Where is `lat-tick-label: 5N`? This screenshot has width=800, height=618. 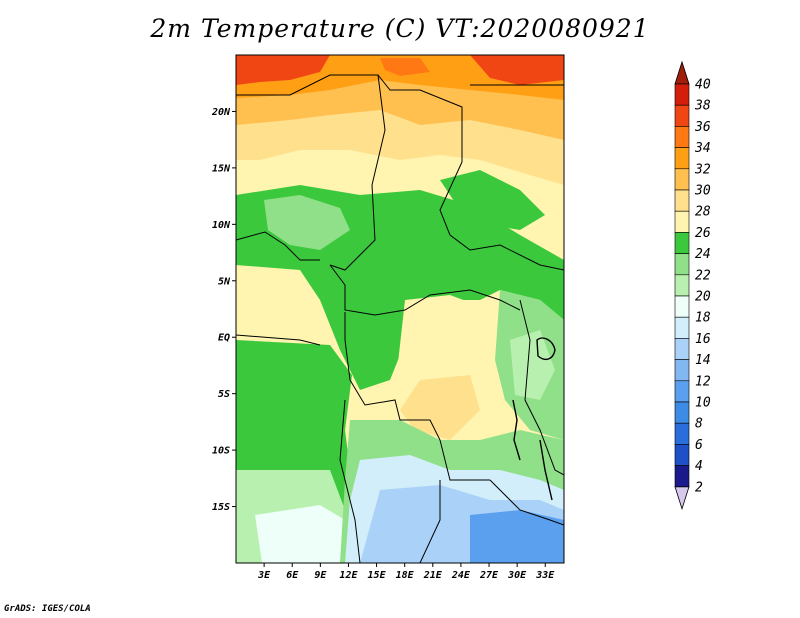 lat-tick-label: 5N is located at coordinates (224, 281).